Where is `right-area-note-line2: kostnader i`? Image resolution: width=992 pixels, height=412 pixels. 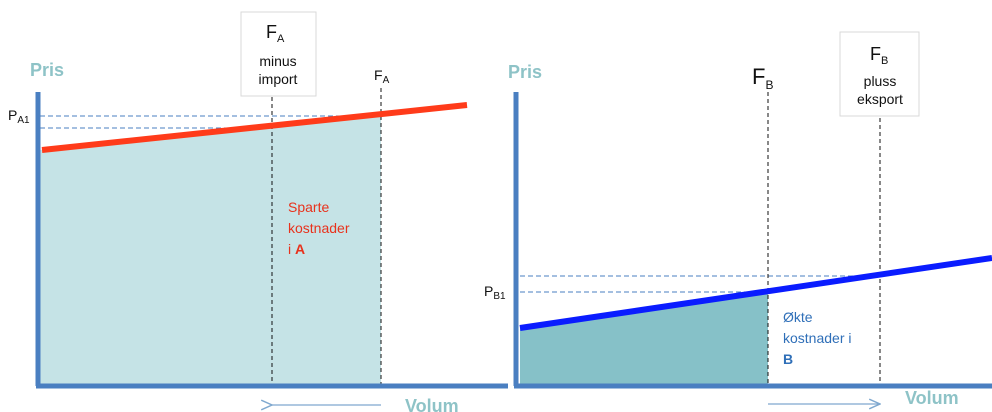 right-area-note-line2: kostnader i is located at coordinates (817, 338).